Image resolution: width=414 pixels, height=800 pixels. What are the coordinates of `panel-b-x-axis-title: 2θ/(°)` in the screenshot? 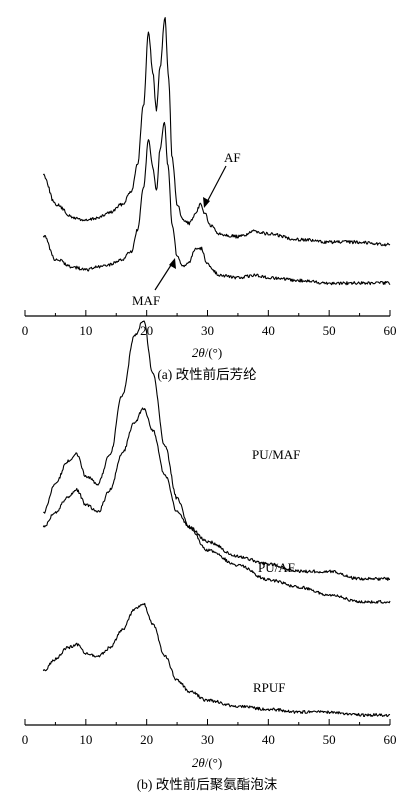 It's located at (207, 762).